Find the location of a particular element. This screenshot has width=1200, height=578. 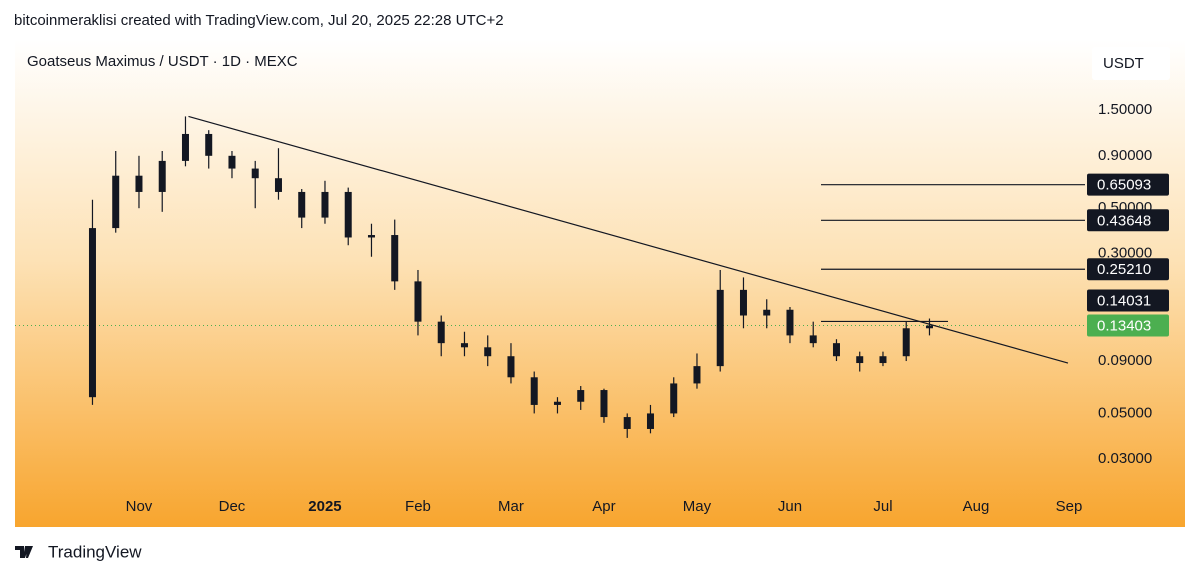

y-tick-label: 0.05000 is located at coordinates (1125, 412).